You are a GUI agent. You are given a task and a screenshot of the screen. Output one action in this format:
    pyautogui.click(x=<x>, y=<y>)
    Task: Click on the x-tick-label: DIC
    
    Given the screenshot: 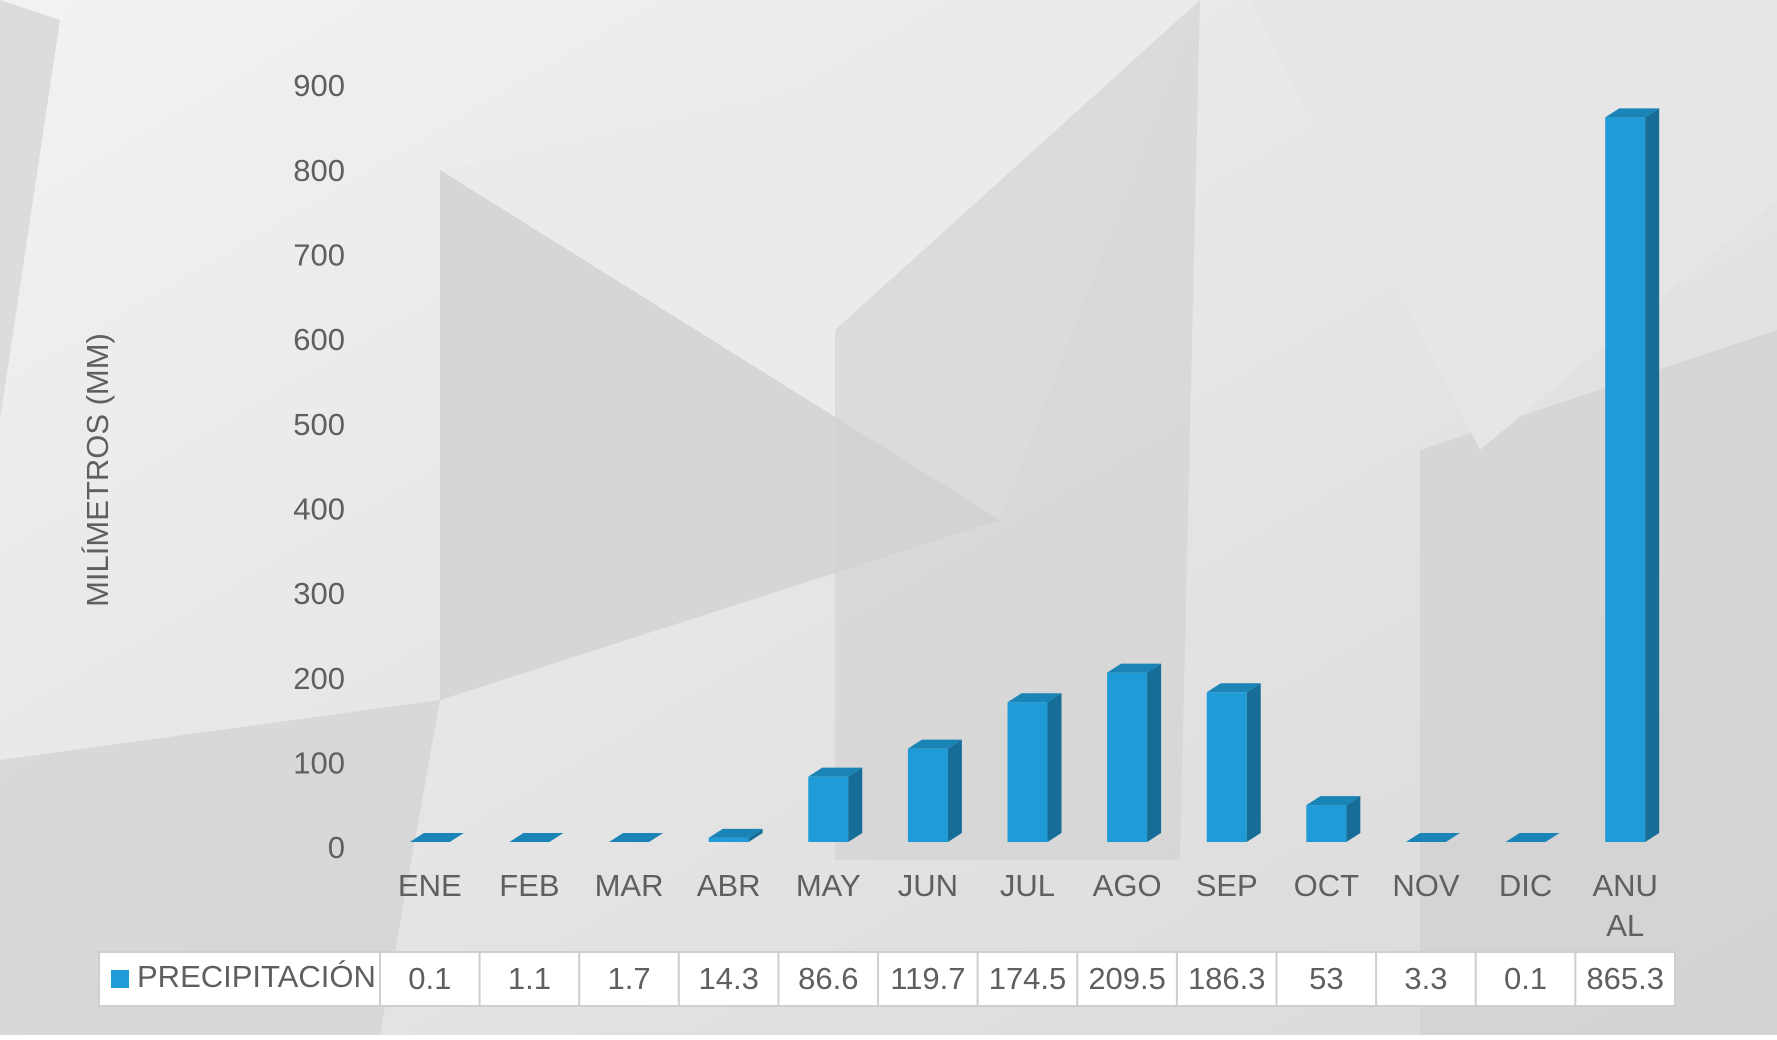 What is the action you would take?
    pyautogui.click(x=1525, y=885)
    